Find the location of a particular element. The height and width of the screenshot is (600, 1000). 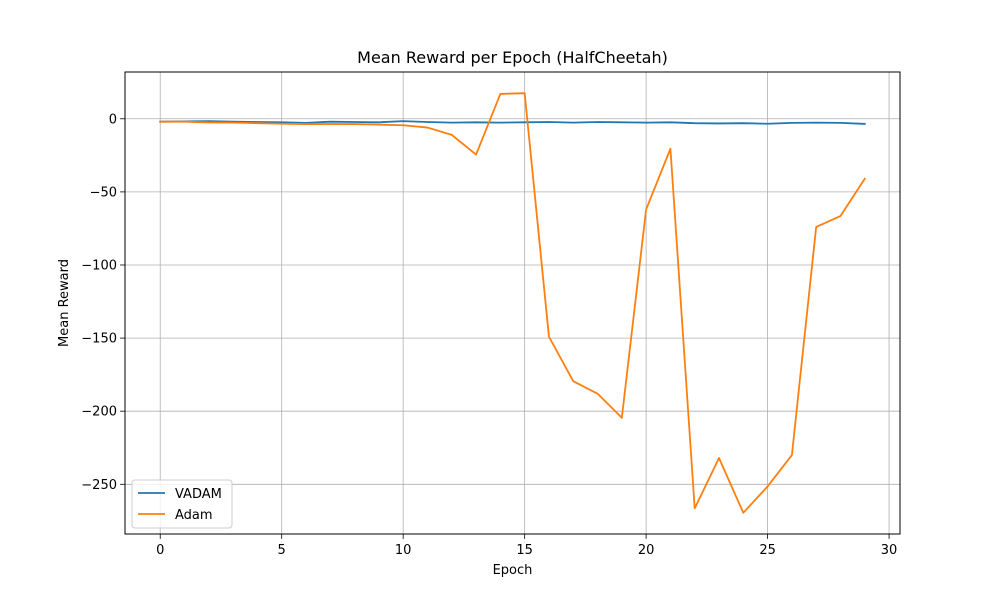

legend-box is located at coordinates (182, 504).